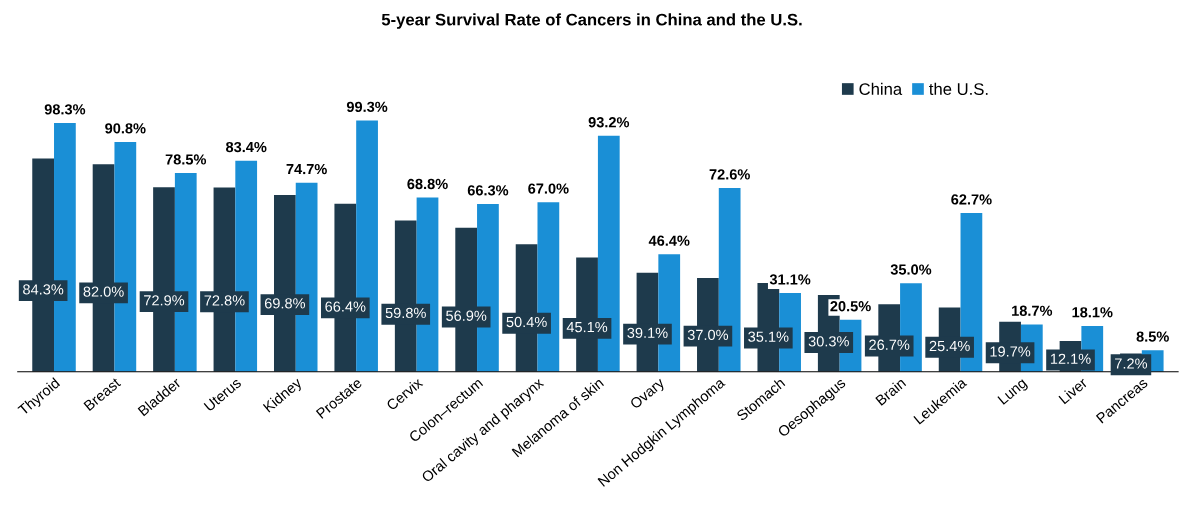 The width and height of the screenshot is (1184, 531). What do you see at coordinates (367, 107) in the screenshot?
I see `data-label: 99.3%` at bounding box center [367, 107].